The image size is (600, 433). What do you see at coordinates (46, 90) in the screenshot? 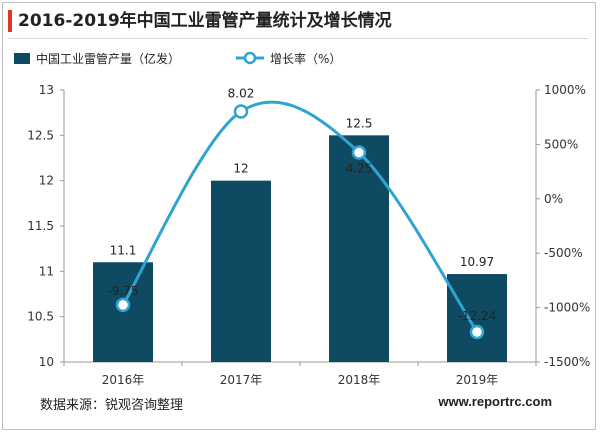
I see `y-left-tick-label: 13` at bounding box center [46, 90].